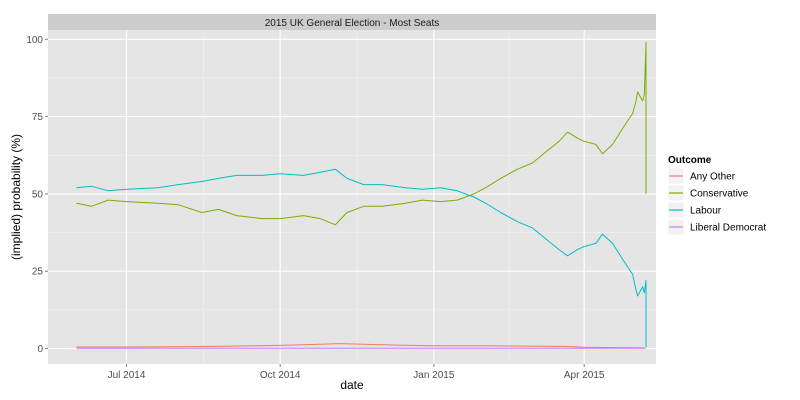 This screenshot has width=800, height=400. I want to click on chart-title: 2015 UK General Election - Most Seats, so click(352, 23).